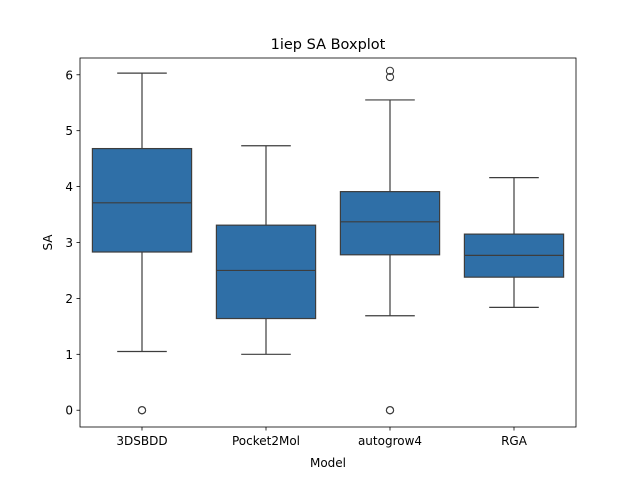  Describe the element at coordinates (390, 441) in the screenshot. I see `x-tick-label: autogrow4` at that location.